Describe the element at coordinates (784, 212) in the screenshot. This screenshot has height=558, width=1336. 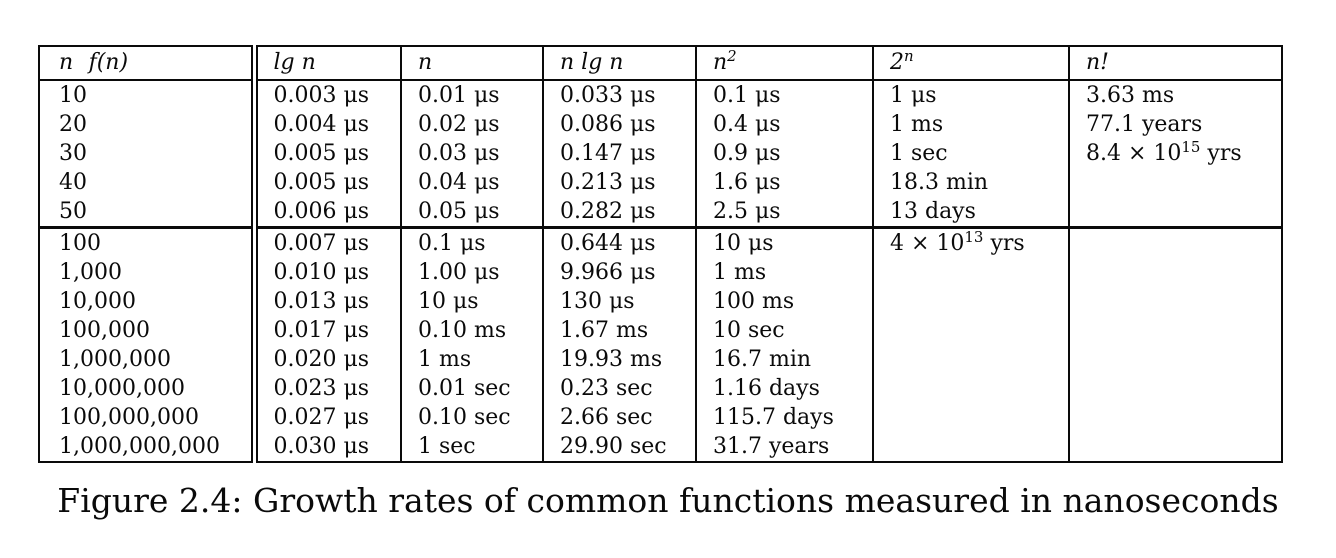
I see `cell: 2.5 μs` at that location.